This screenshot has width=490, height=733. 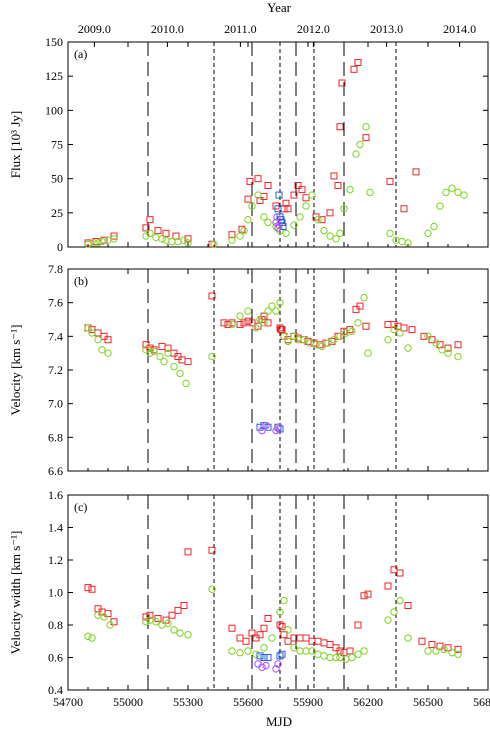 What do you see at coordinates (55, 495) in the screenshot?
I see `y-tick-label: 1.6` at bounding box center [55, 495].